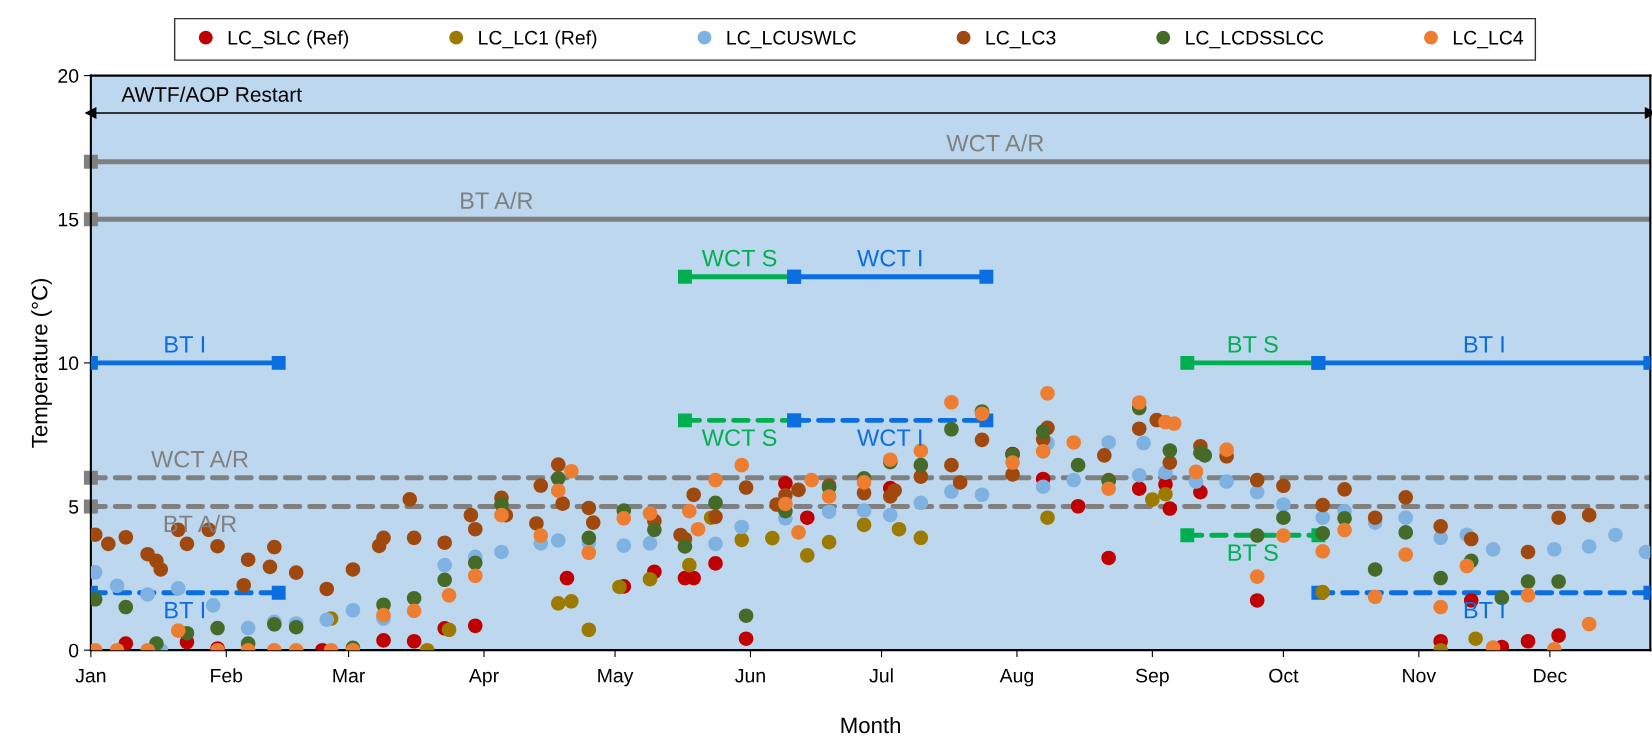 The width and height of the screenshot is (1652, 756). Describe the element at coordinates (889, 258) in the screenshot. I see `series-label: WCT I` at that location.